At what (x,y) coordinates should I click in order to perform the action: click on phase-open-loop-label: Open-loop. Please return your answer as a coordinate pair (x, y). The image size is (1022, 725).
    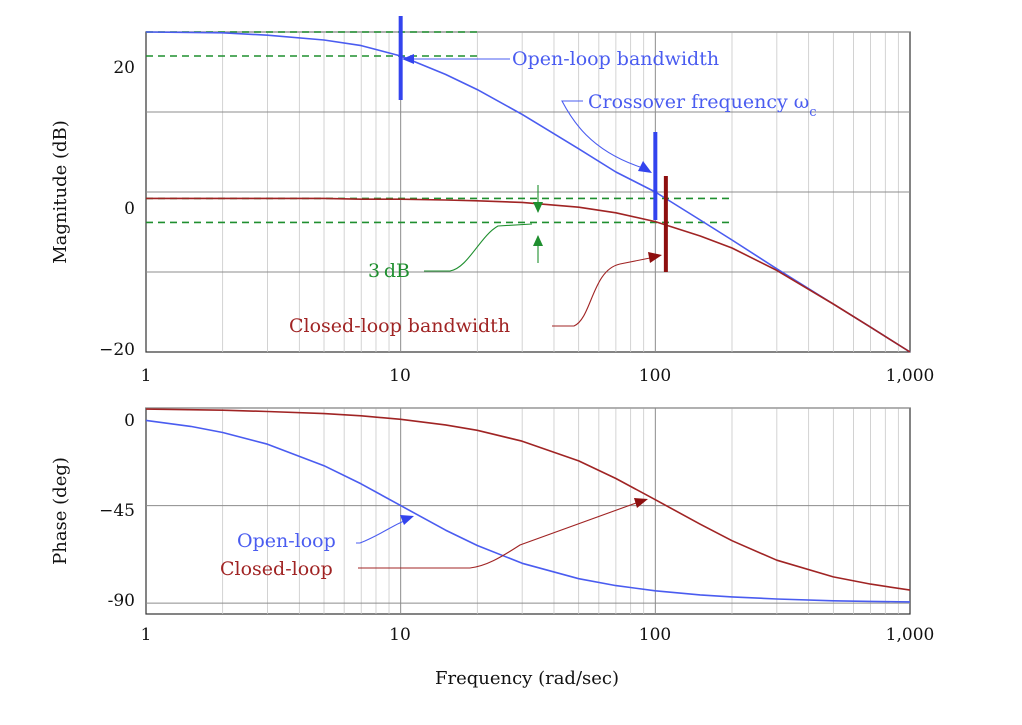
    Looking at the image, I should click on (286, 541).